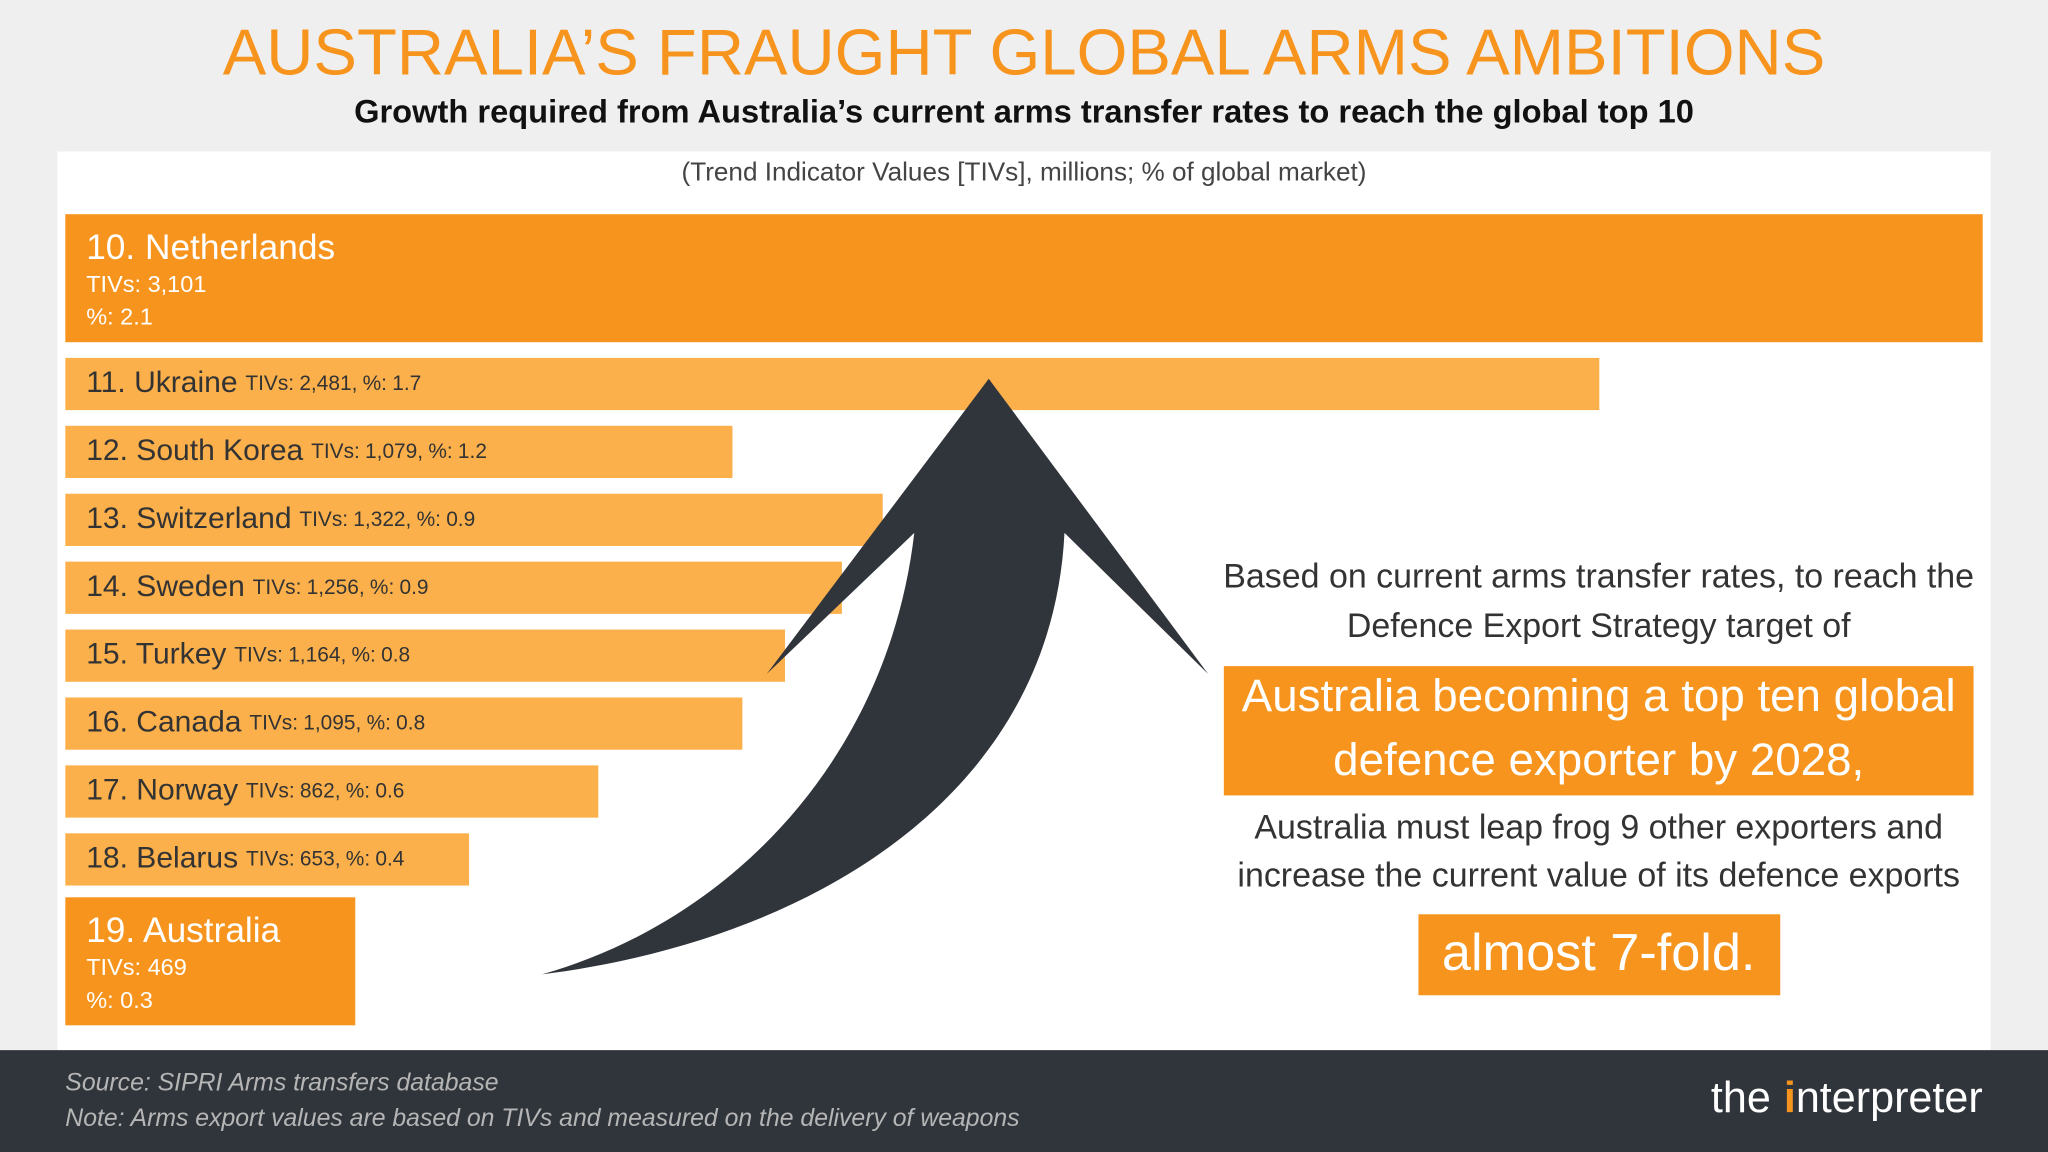  I want to click on category-label: 14. Sweden, so click(165, 586).